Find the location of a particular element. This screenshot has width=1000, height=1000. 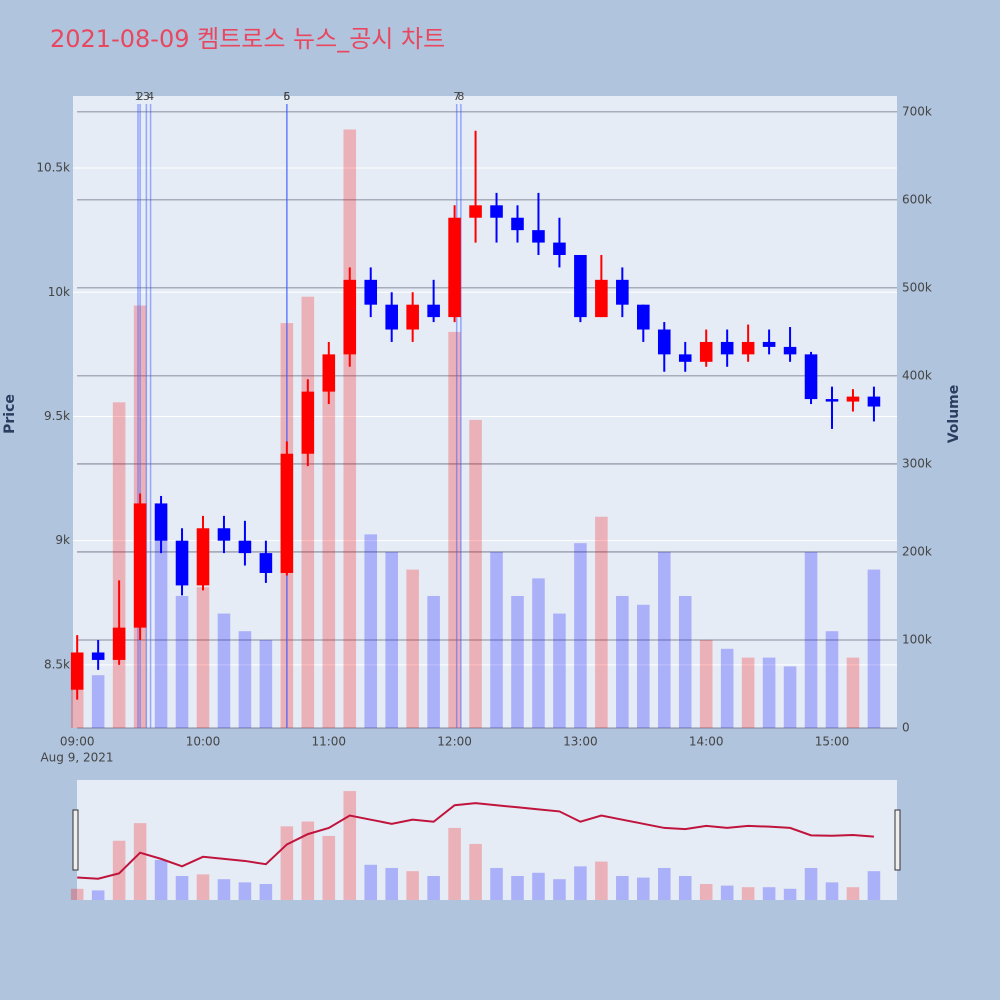

chart-title: 2021-08-09 켐트로스 뉴스_공시 차트 is located at coordinates (247, 39).